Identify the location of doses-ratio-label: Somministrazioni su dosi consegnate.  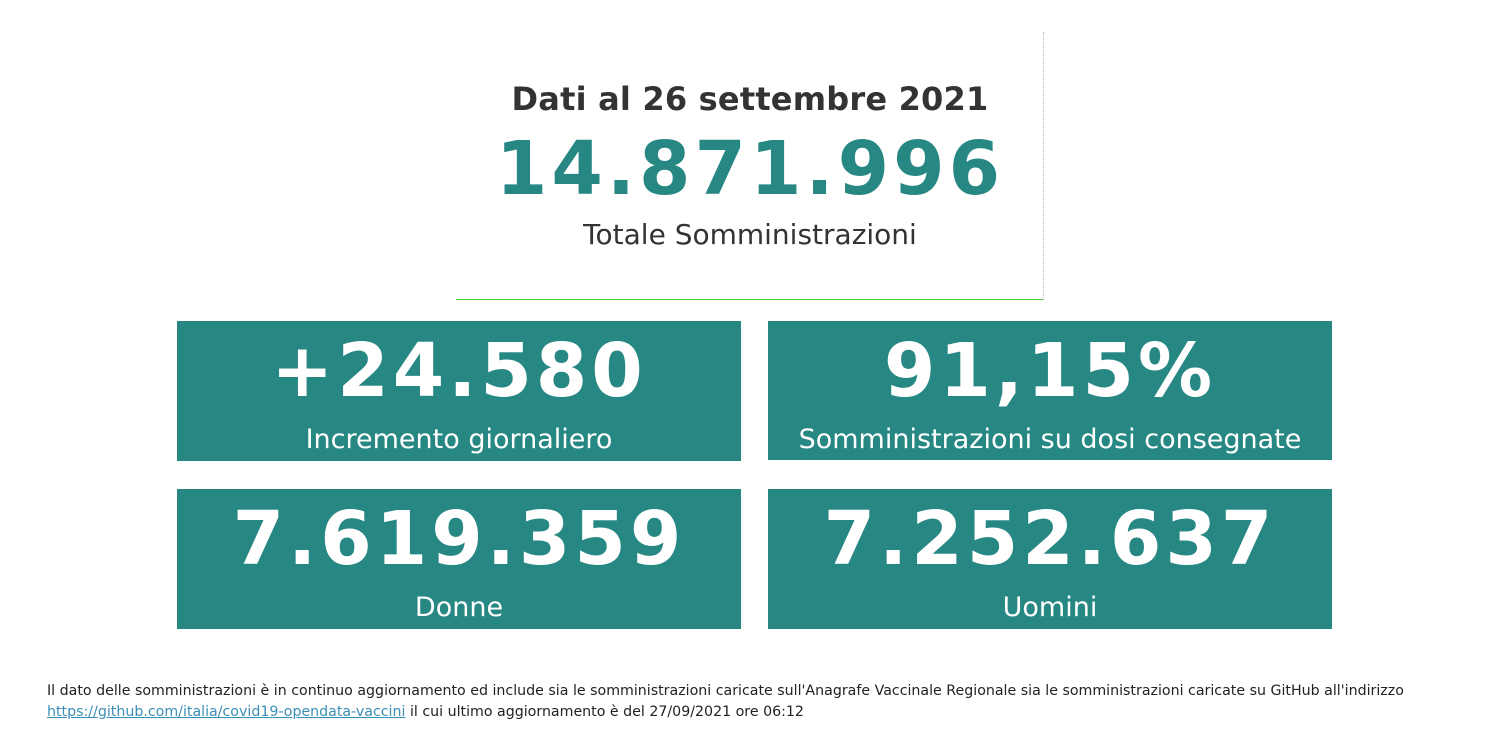
(1050, 439).